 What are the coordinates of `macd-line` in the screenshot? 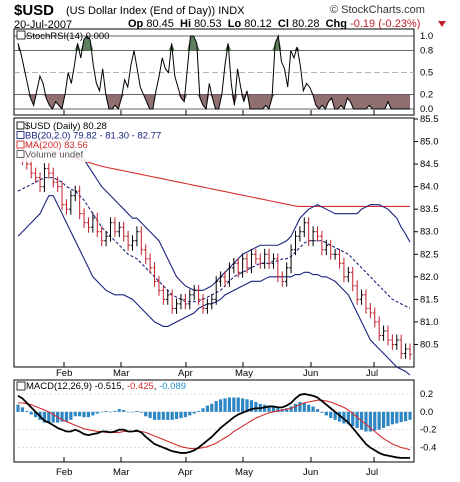 It's located at (213, 426).